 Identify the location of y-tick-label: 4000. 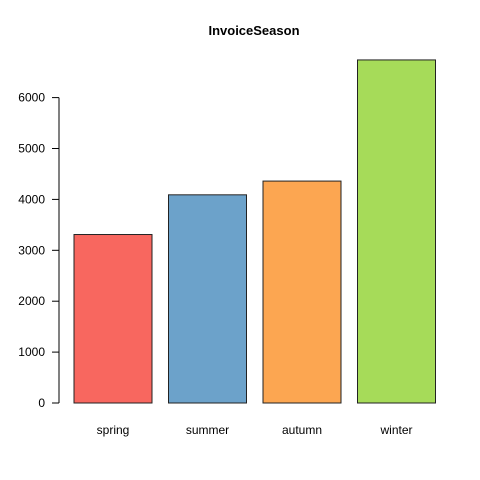
(31, 199).